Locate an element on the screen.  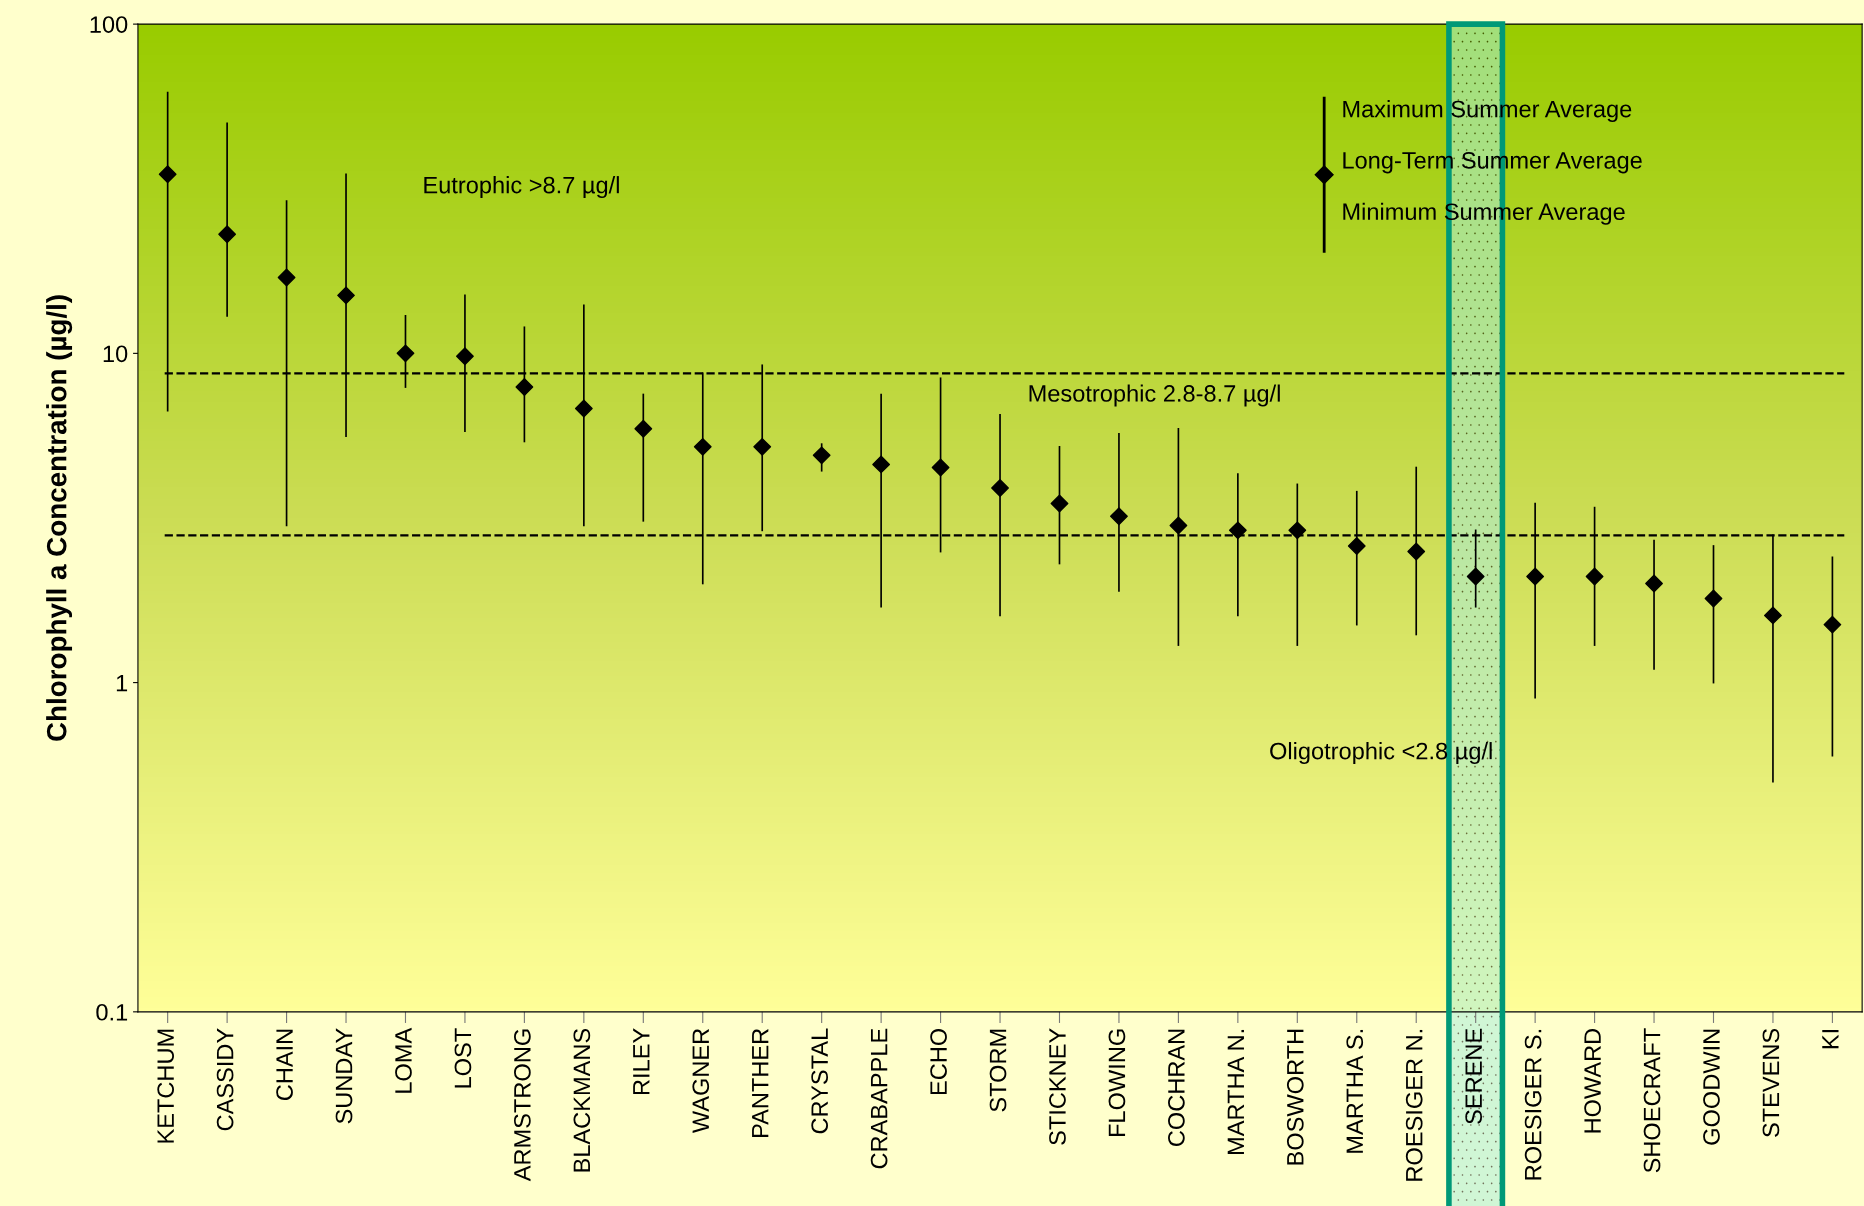
y-tick-label: 1 is located at coordinates (122, 683).